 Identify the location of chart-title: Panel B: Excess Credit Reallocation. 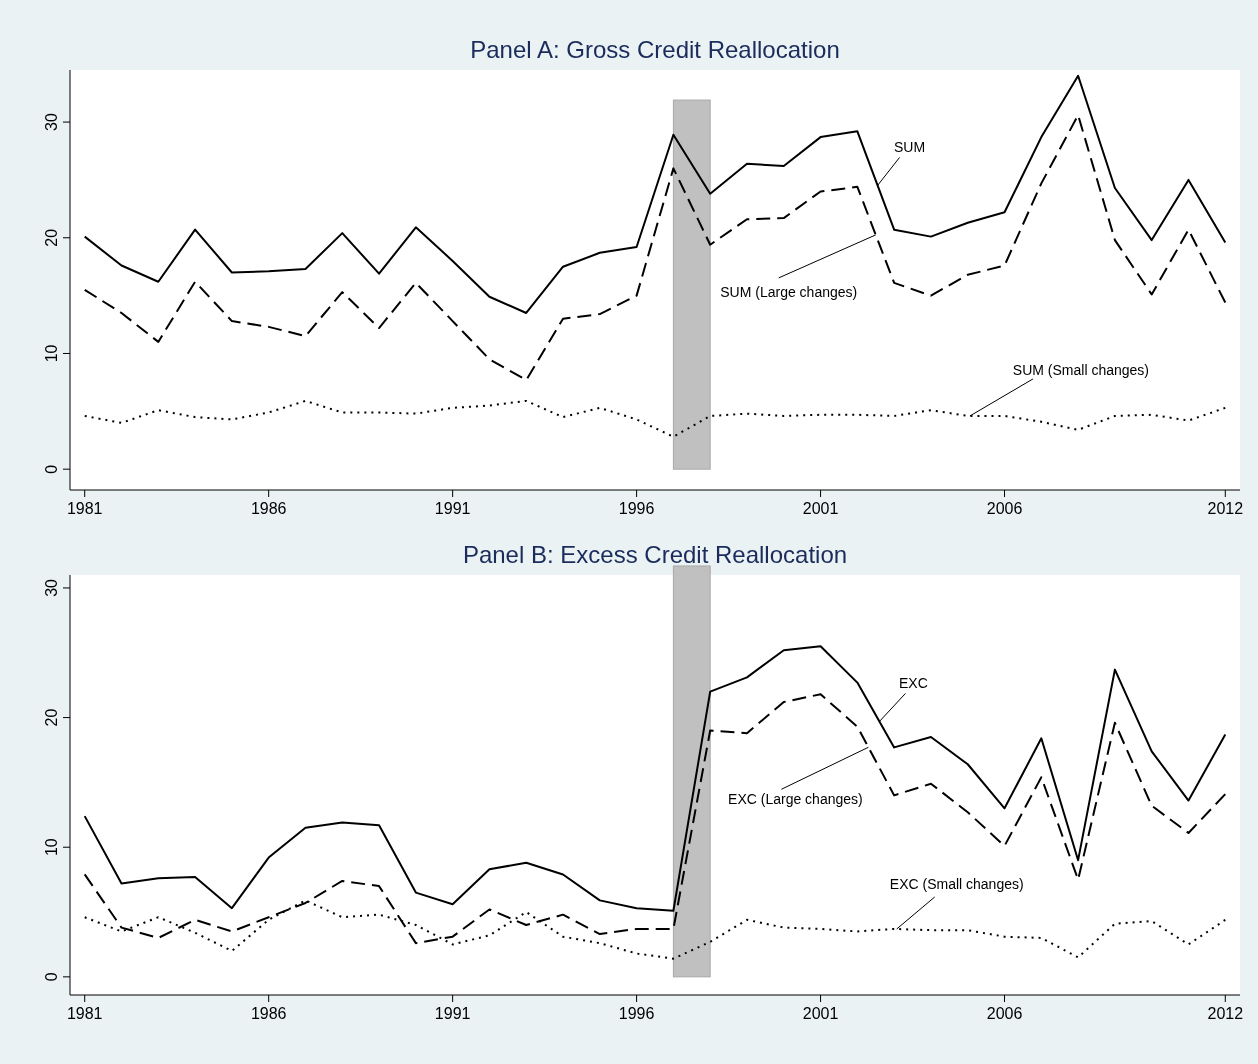
(655, 554).